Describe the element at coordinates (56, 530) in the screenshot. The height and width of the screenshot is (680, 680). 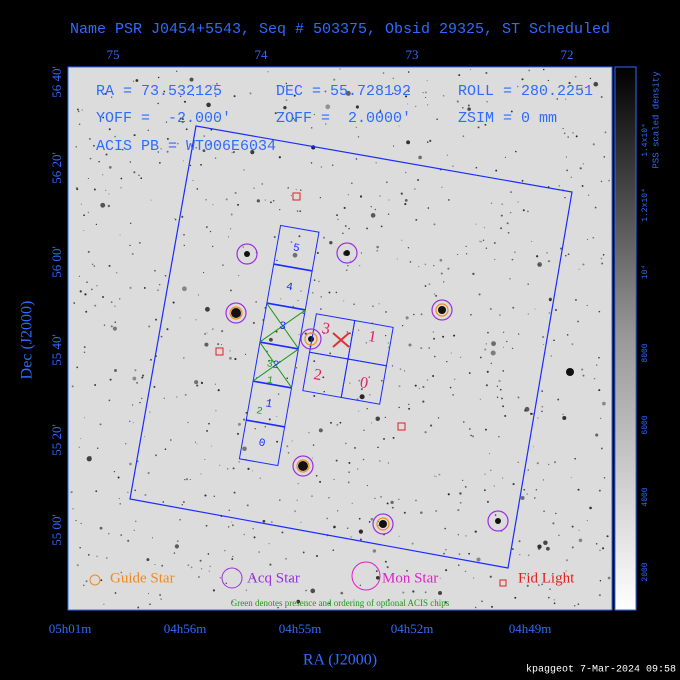
I see `left-tick-label: 55 00'` at that location.